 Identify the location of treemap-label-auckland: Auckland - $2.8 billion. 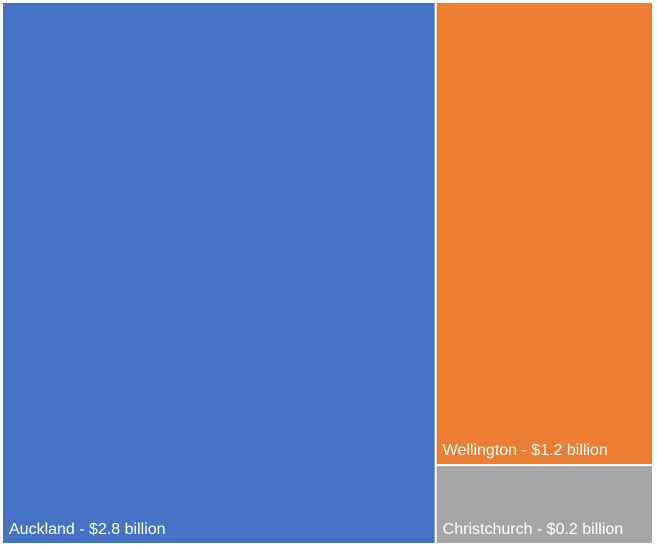
(87, 529).